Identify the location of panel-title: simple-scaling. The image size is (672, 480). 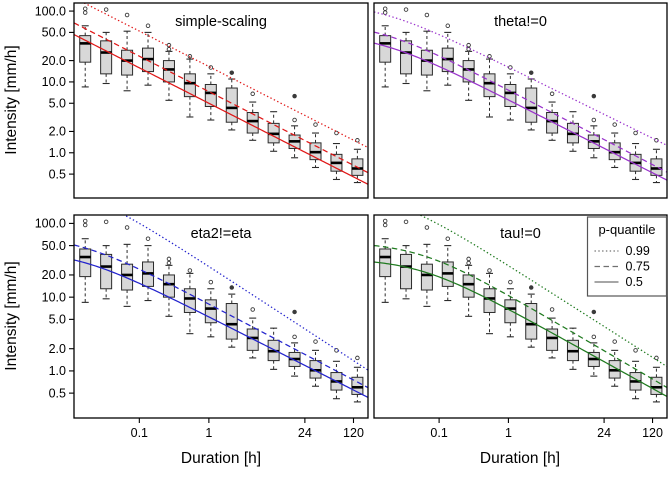
(221, 22).